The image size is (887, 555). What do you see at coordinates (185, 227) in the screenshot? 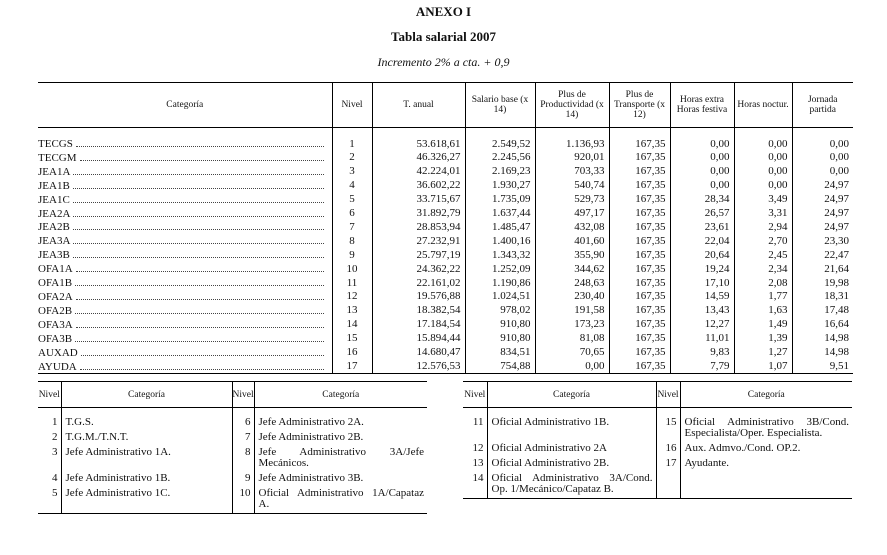
I see `table-cell: JEA2B` at bounding box center [185, 227].